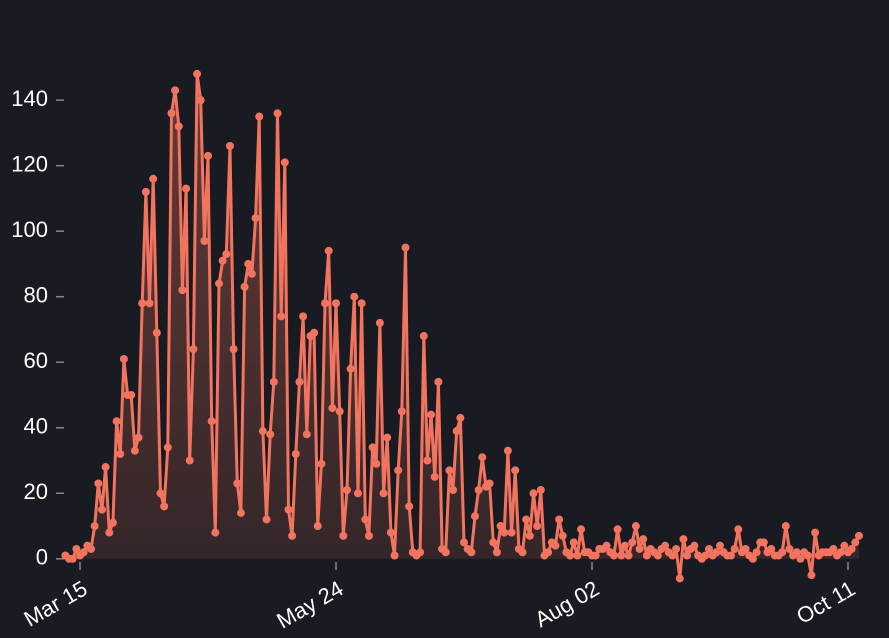 The height and width of the screenshot is (638, 889). Describe the element at coordinates (36, 360) in the screenshot. I see `y-tick-label: 60` at that location.